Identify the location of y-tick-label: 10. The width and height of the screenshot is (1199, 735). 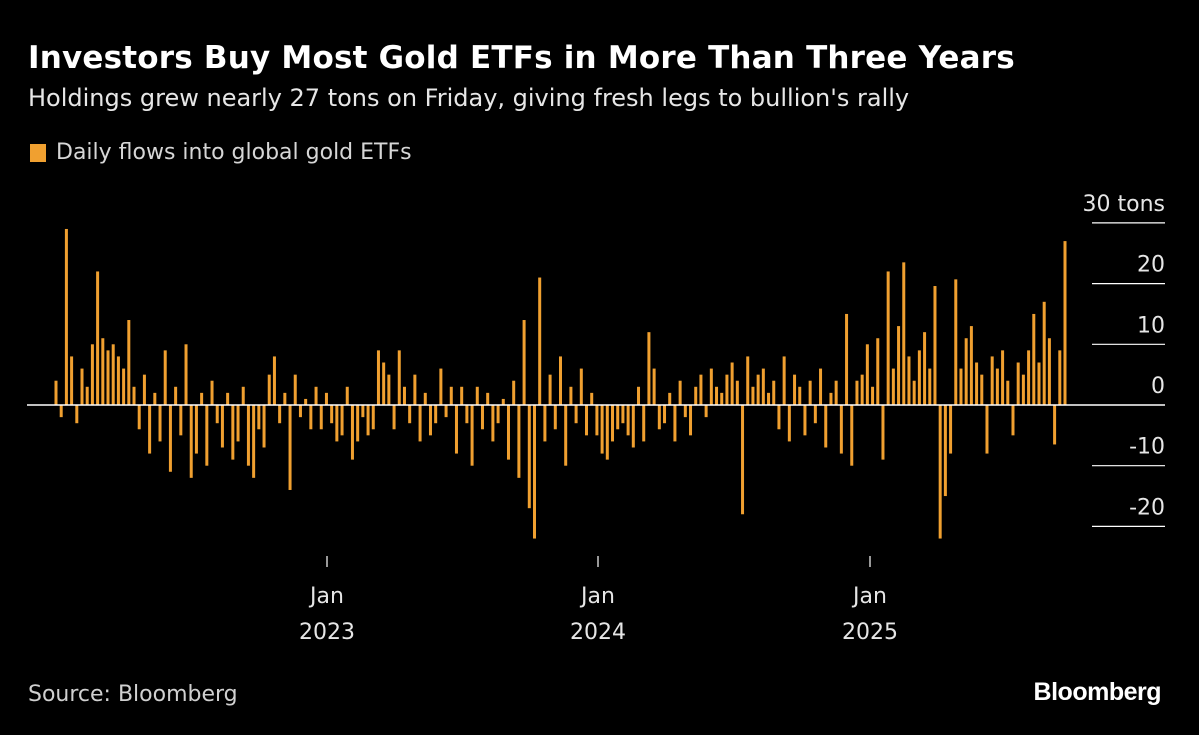
(1151, 325).